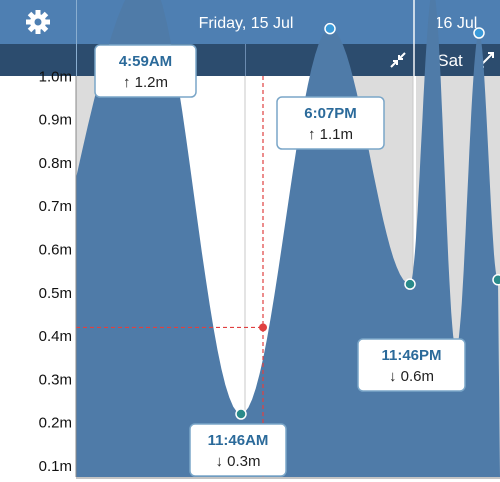 This screenshot has height=482, width=500. What do you see at coordinates (55, 466) in the screenshot?
I see `y-tick-label: 0.1m` at bounding box center [55, 466].